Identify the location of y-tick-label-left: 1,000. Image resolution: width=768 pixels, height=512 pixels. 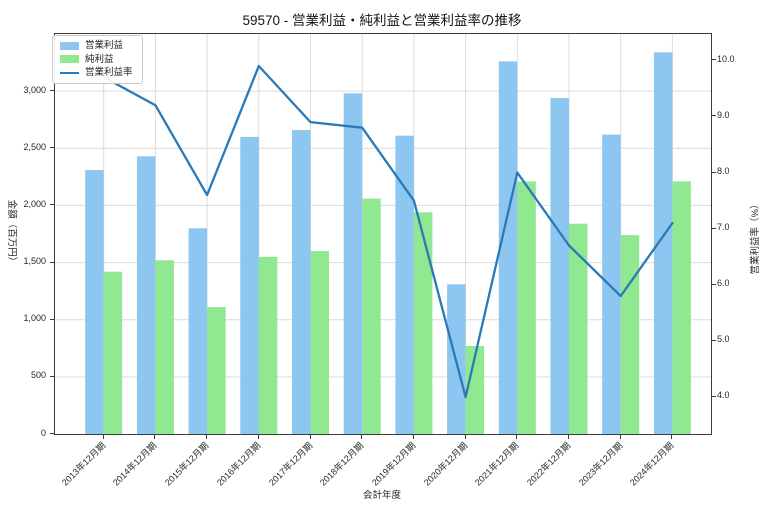
(34, 318).